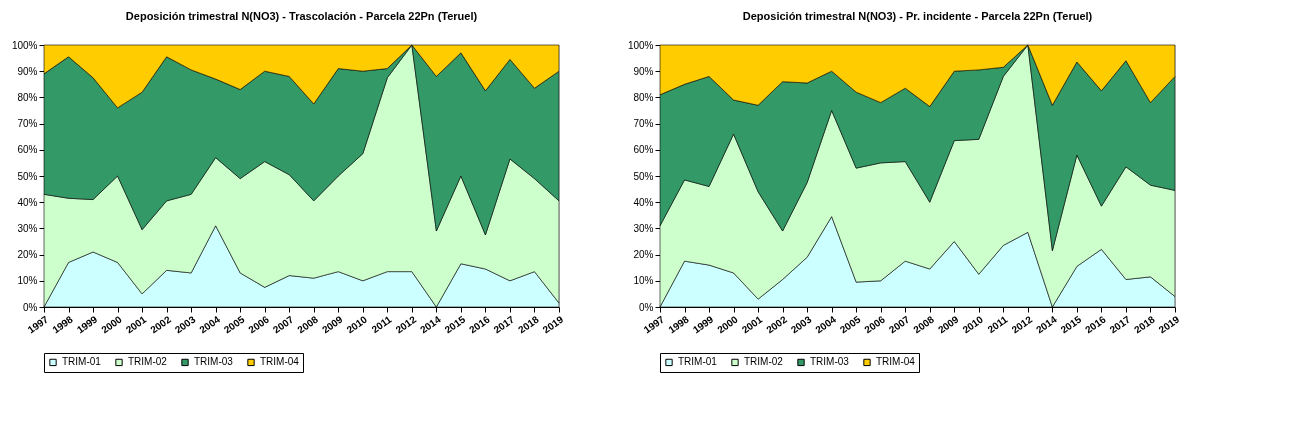  Describe the element at coordinates (301, 16) in the screenshot. I see `chart-title: Deposición trimestral N(NO3) - Trascolación - Parcela 22Pn (Teruel)` at that location.